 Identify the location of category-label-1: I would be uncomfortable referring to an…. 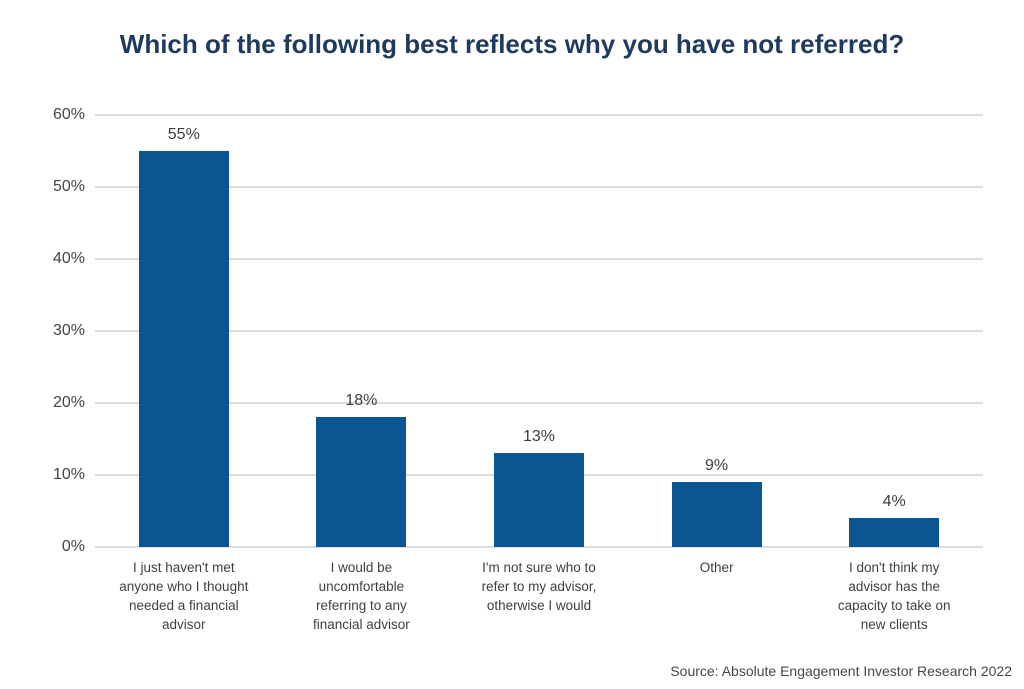
(361, 596).